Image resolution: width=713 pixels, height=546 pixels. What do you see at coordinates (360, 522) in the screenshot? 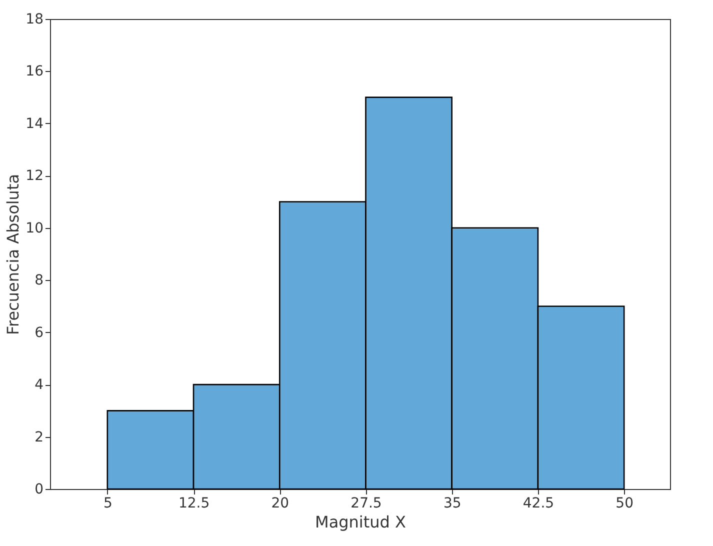
I see `x-axis-title: Magnitud X` at bounding box center [360, 522].